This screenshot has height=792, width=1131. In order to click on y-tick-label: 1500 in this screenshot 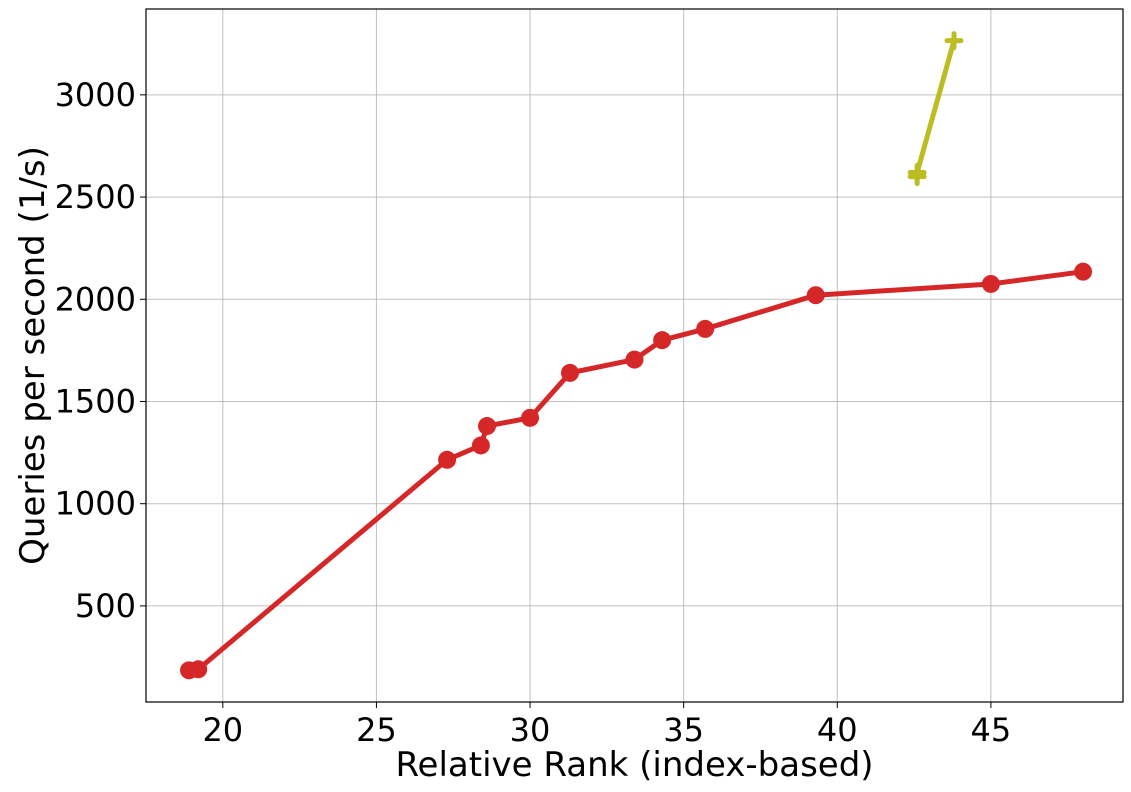, I will do `click(95, 401)`.